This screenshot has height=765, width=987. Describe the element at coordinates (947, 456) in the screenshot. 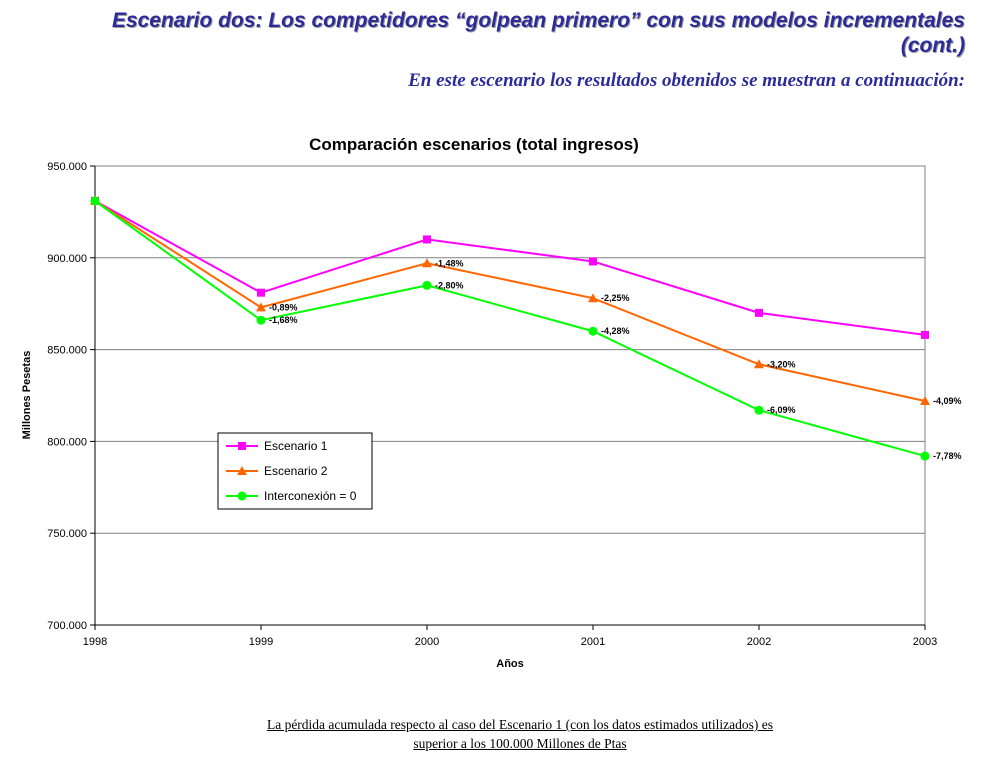

I see `data-label: -7,78%` at that location.